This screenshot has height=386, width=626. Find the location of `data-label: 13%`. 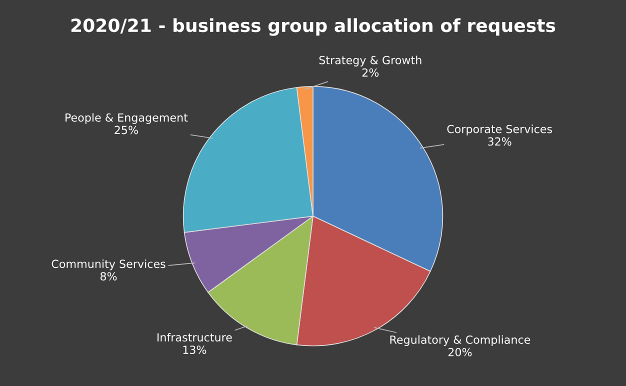

data-label: 13% is located at coordinates (194, 350).